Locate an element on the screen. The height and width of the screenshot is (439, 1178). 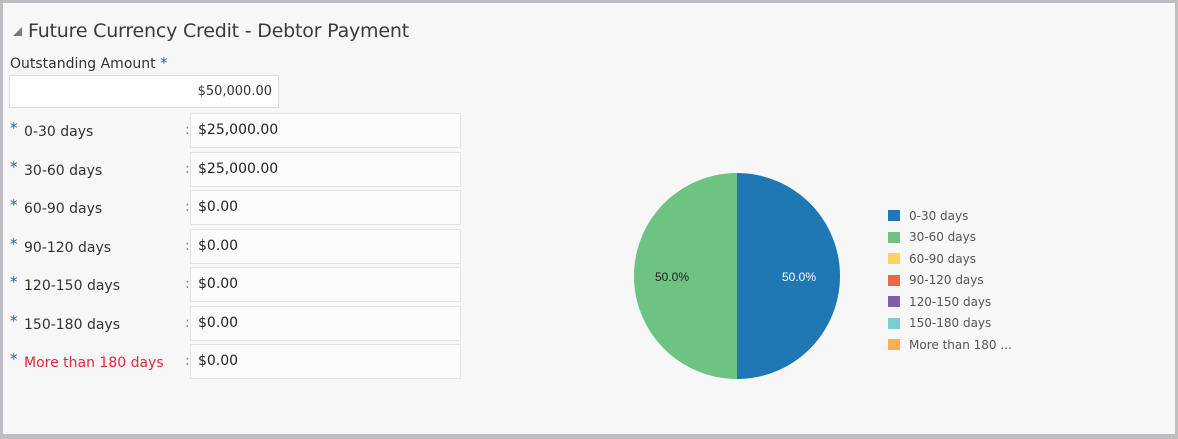
pie-slice-0-30-days is located at coordinates (788, 276).